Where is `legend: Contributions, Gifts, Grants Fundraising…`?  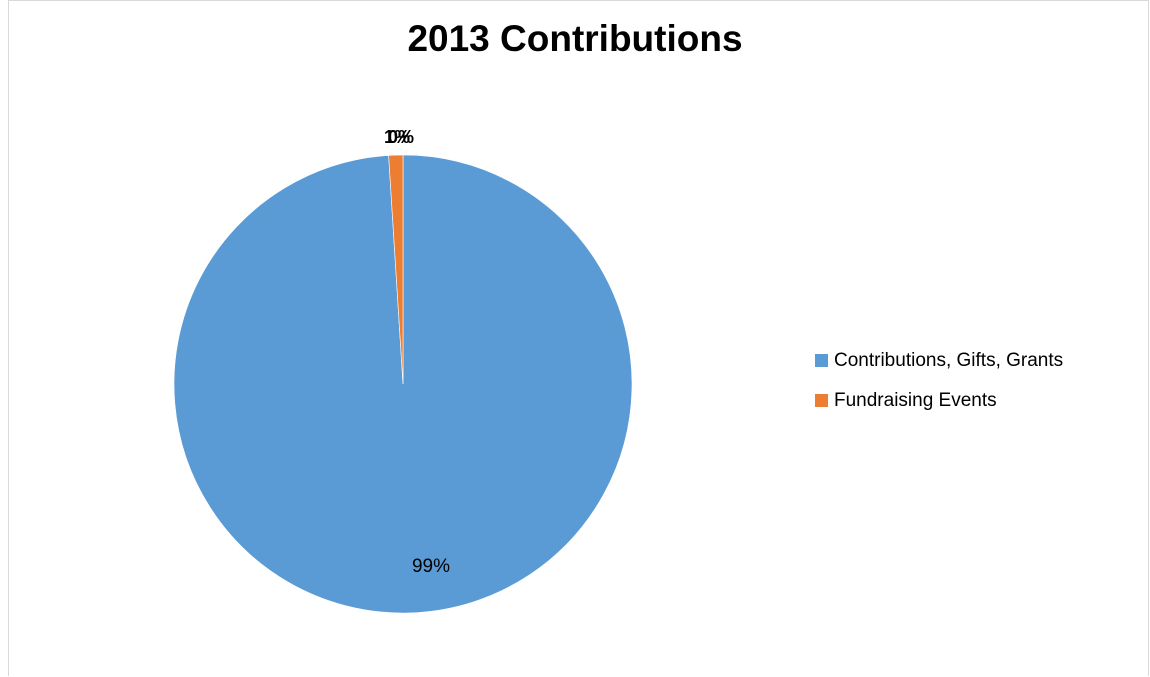 legend: Contributions, Gifts, Grants Fundraising… is located at coordinates (939, 386).